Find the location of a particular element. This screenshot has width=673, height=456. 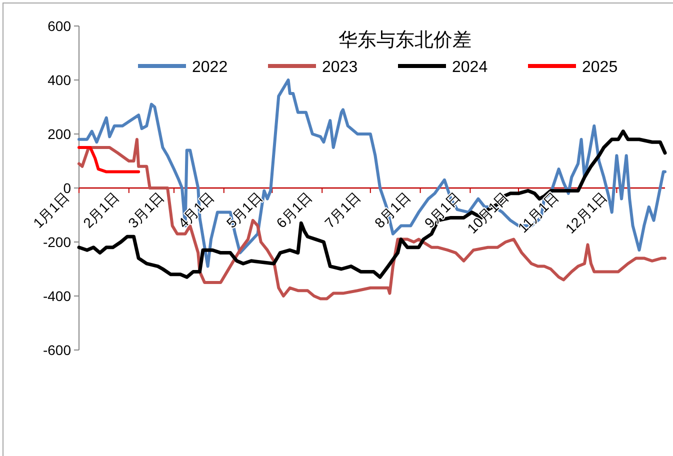

y-tick-label: -200 is located at coordinates (57, 242).